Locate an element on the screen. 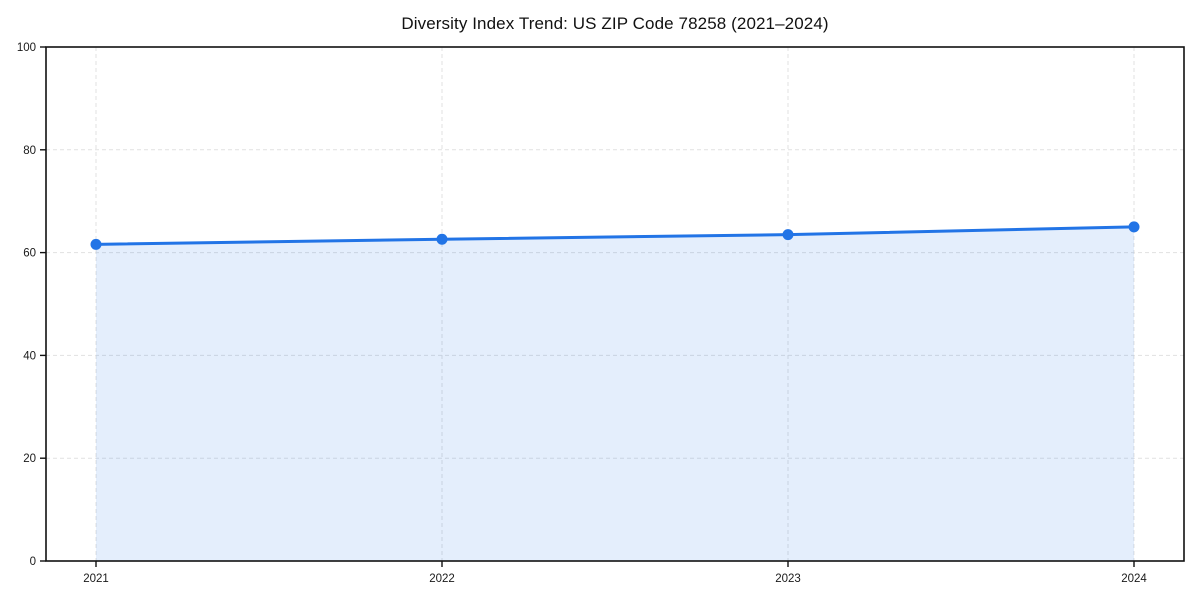  y-axis-tick-label: 100 is located at coordinates (26, 48).